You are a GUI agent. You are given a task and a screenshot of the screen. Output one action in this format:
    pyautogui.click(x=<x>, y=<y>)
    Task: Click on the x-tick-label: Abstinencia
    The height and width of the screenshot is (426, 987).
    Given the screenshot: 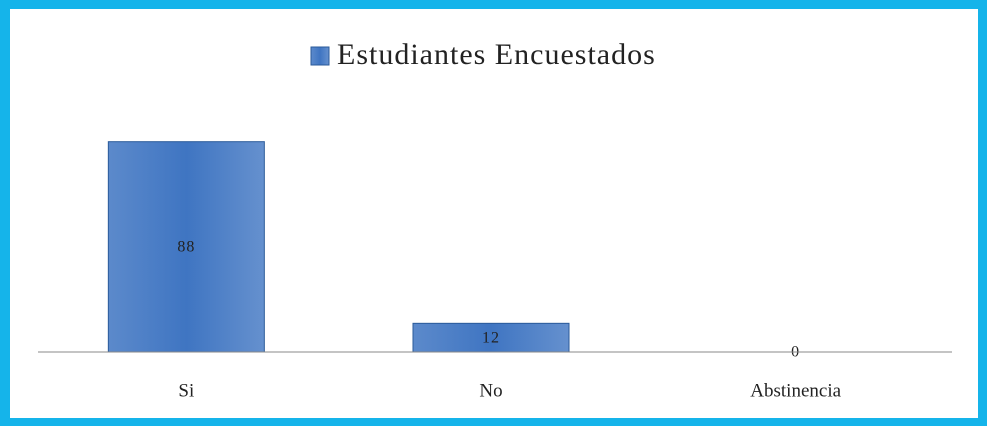 What is the action you would take?
    pyautogui.click(x=795, y=390)
    